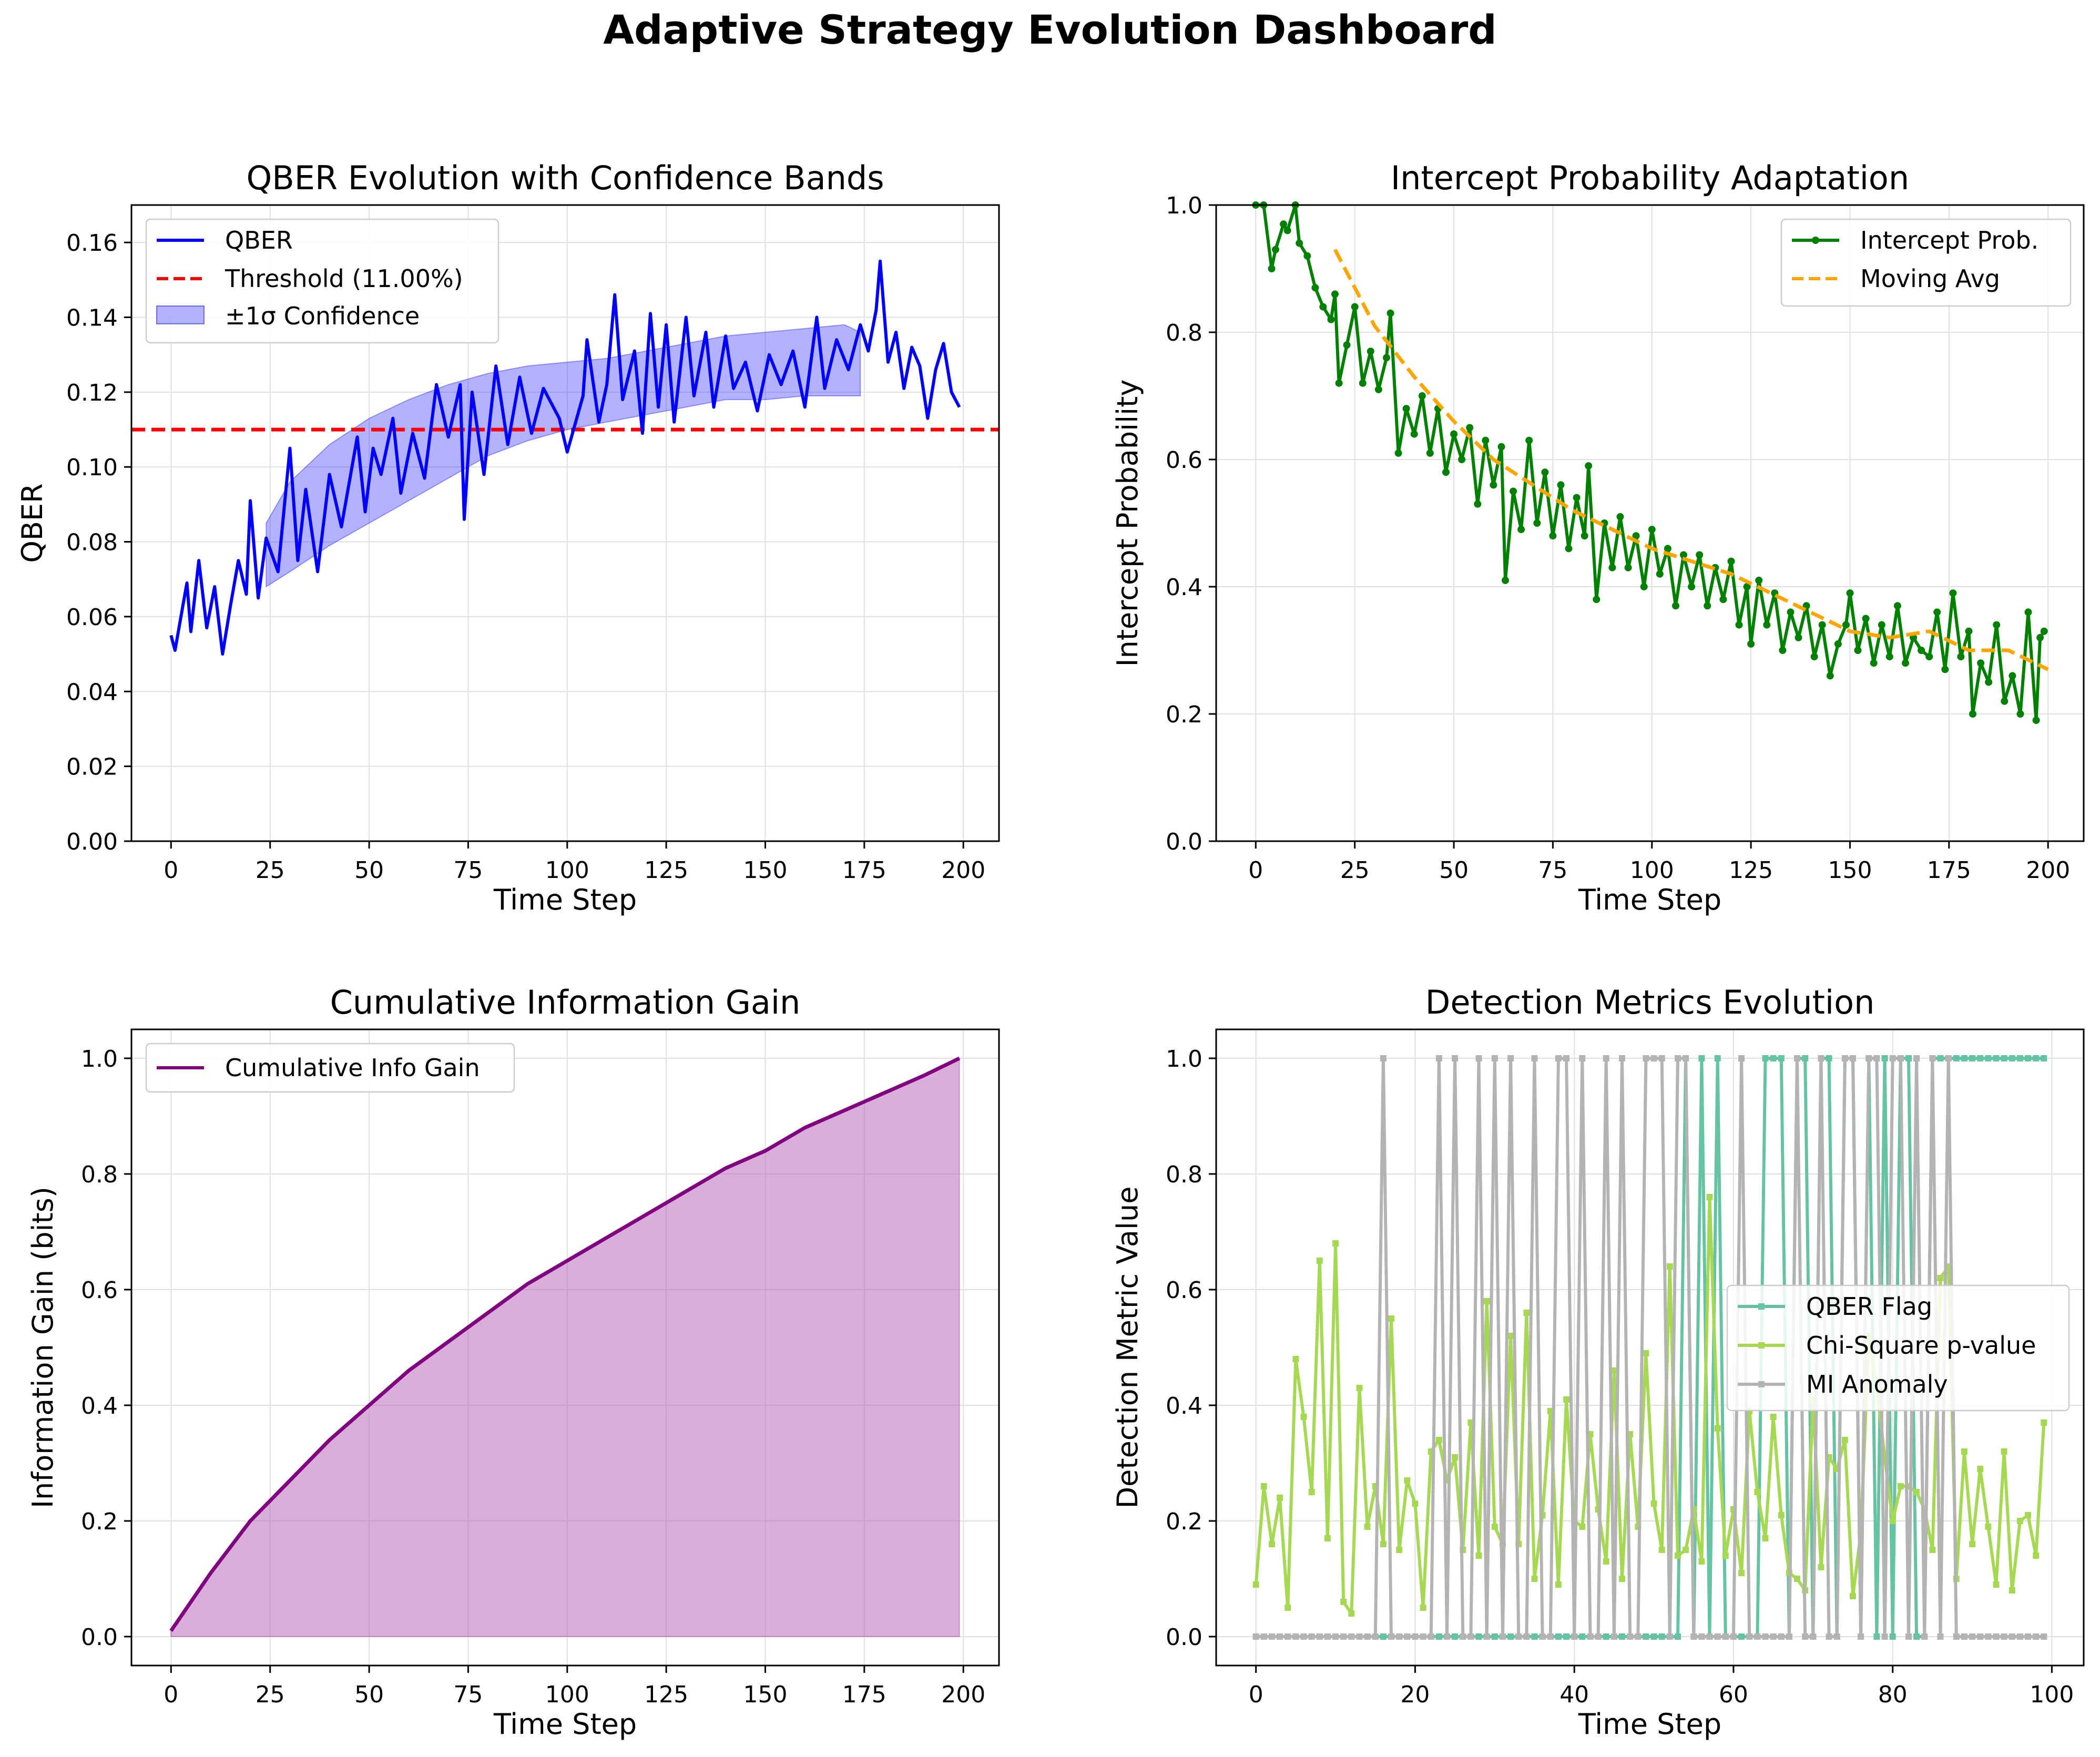  I want to click on legend-box, so click(322, 281).